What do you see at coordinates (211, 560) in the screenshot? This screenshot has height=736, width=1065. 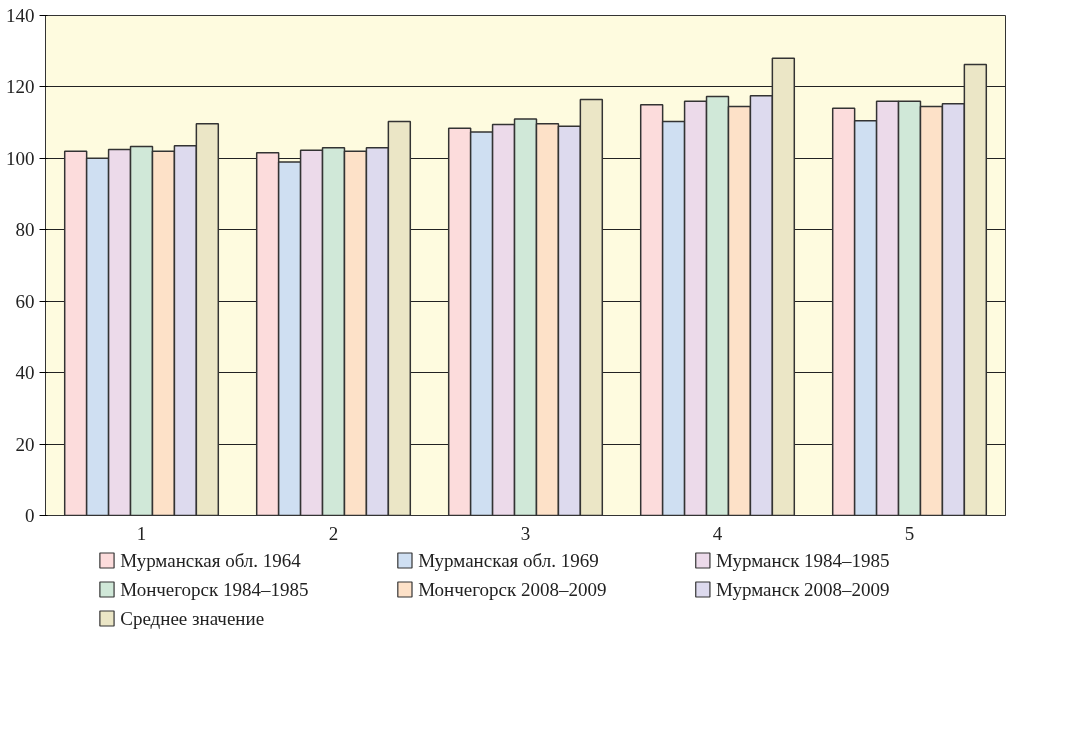 I see `legend-label: Мурманская обл. 1964` at bounding box center [211, 560].